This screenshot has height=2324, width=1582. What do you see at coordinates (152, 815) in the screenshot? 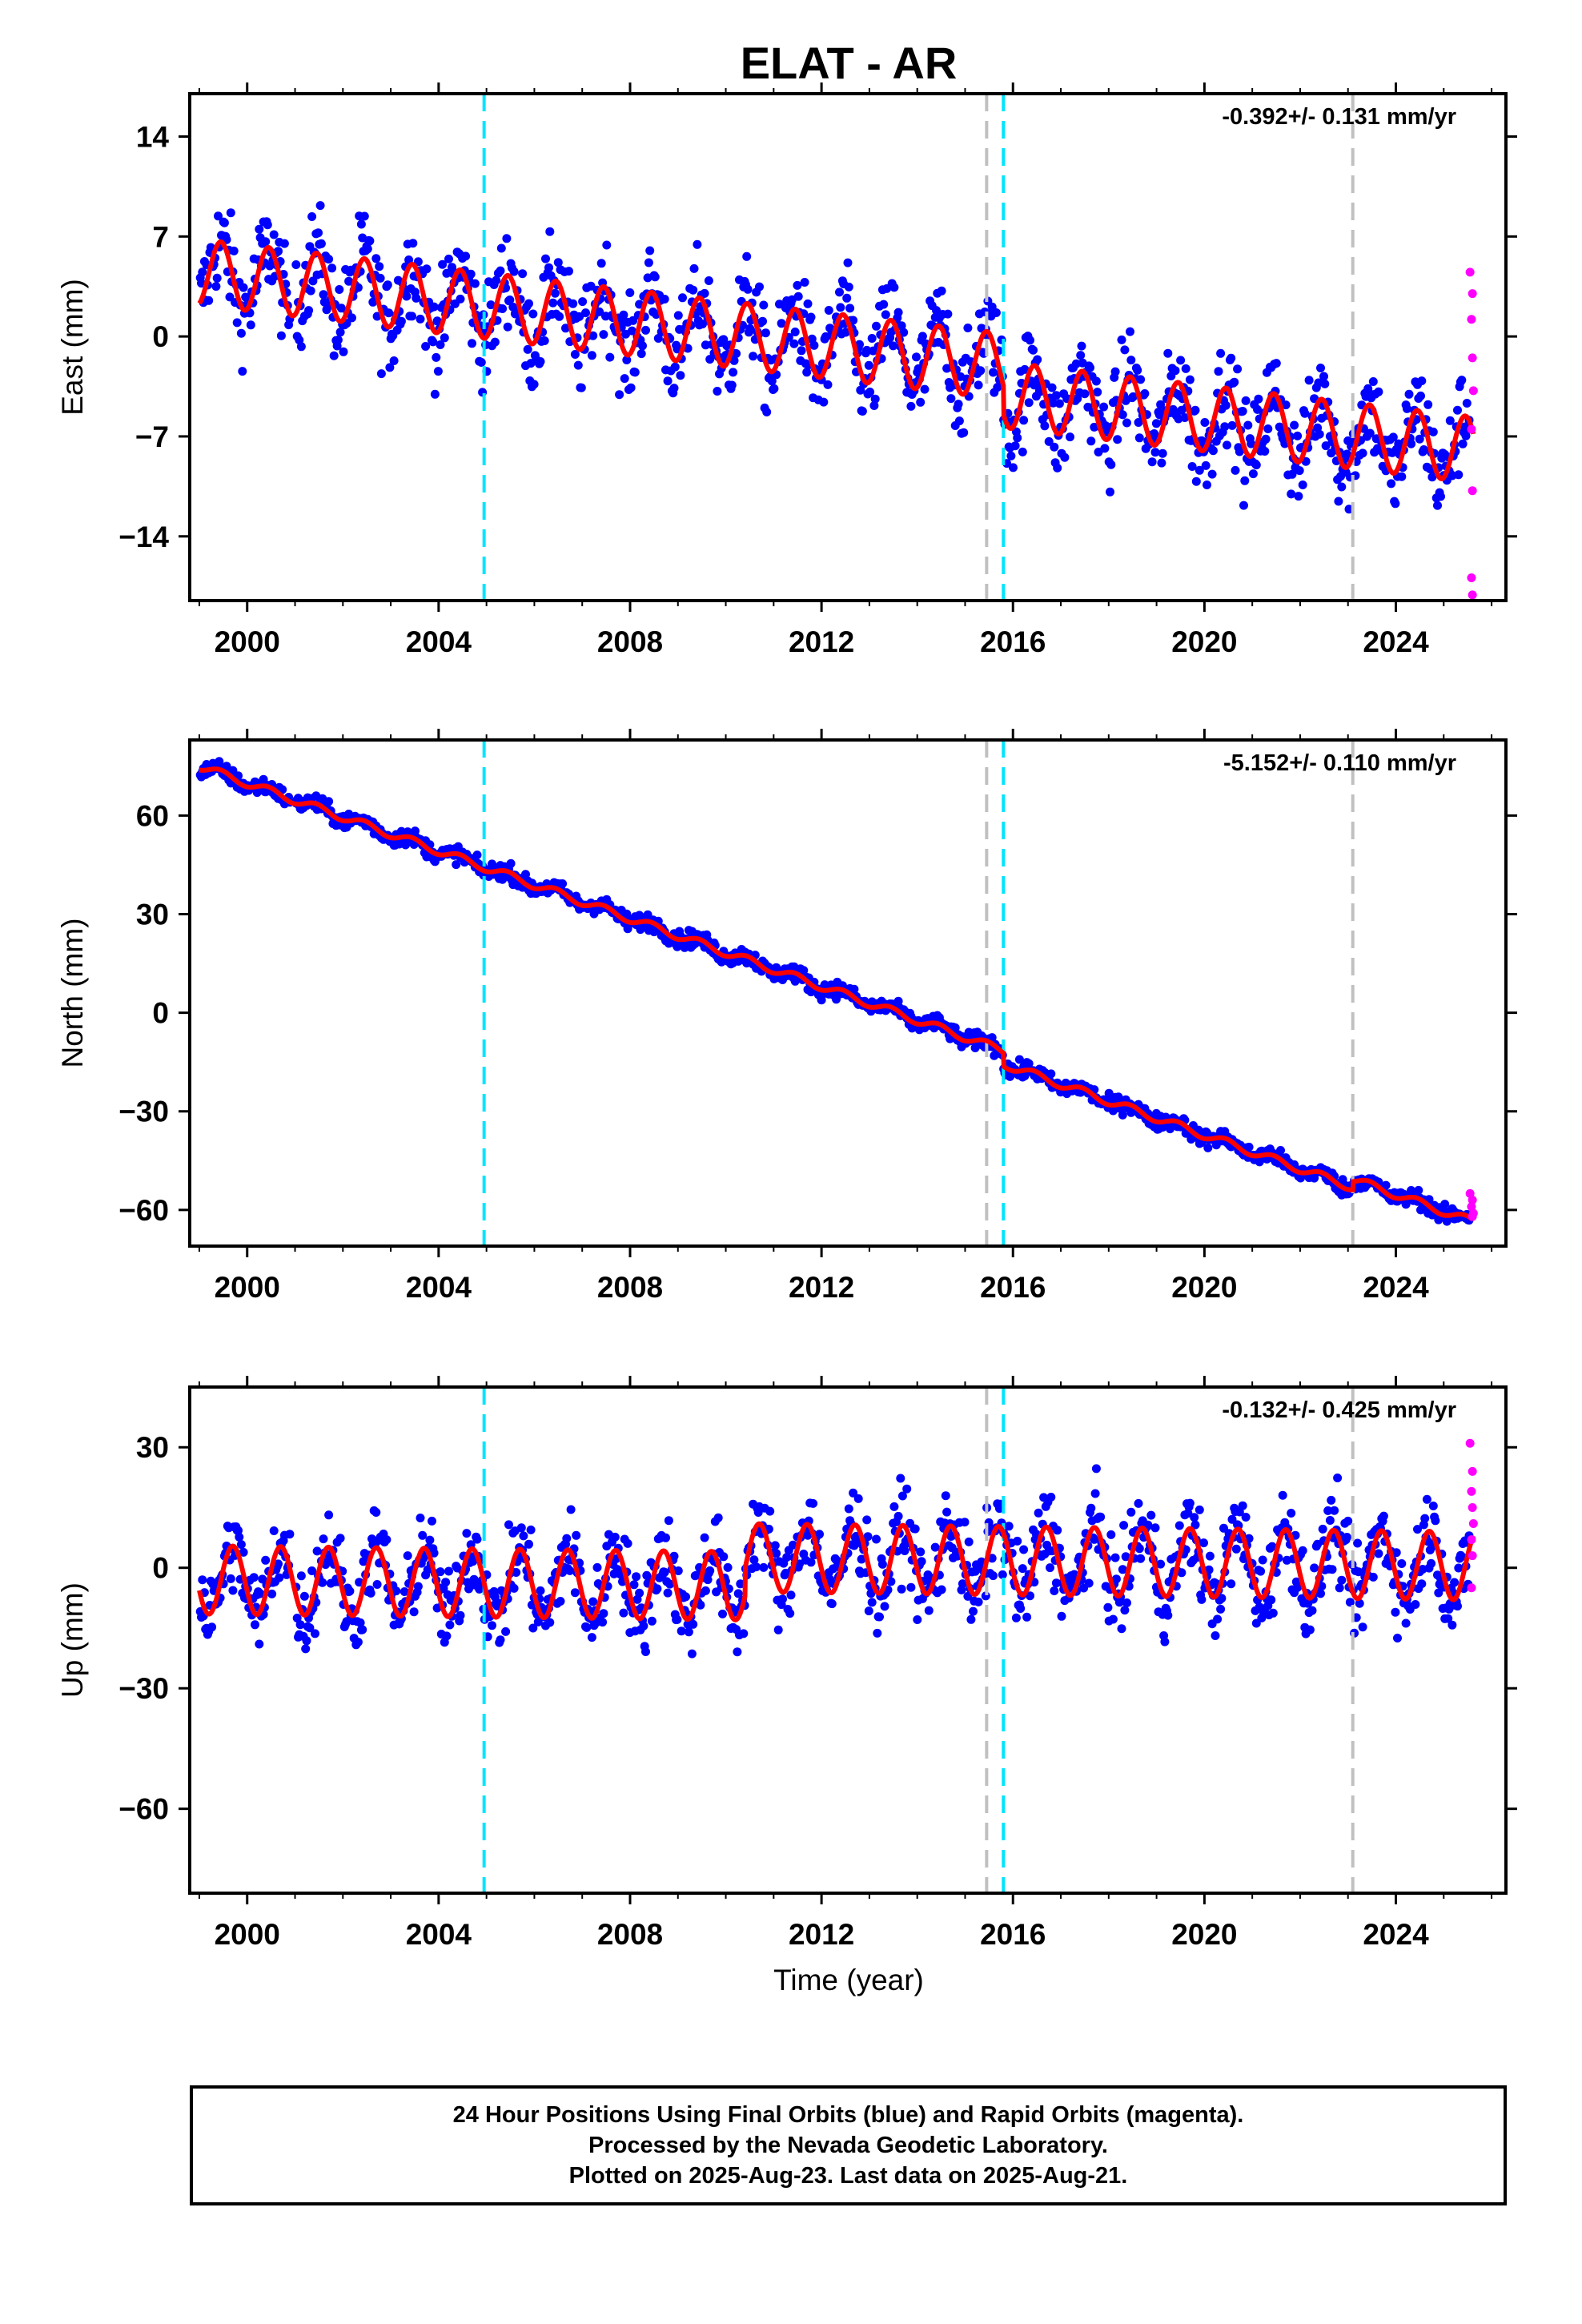
I see `y-tick-label: 60` at bounding box center [152, 815].